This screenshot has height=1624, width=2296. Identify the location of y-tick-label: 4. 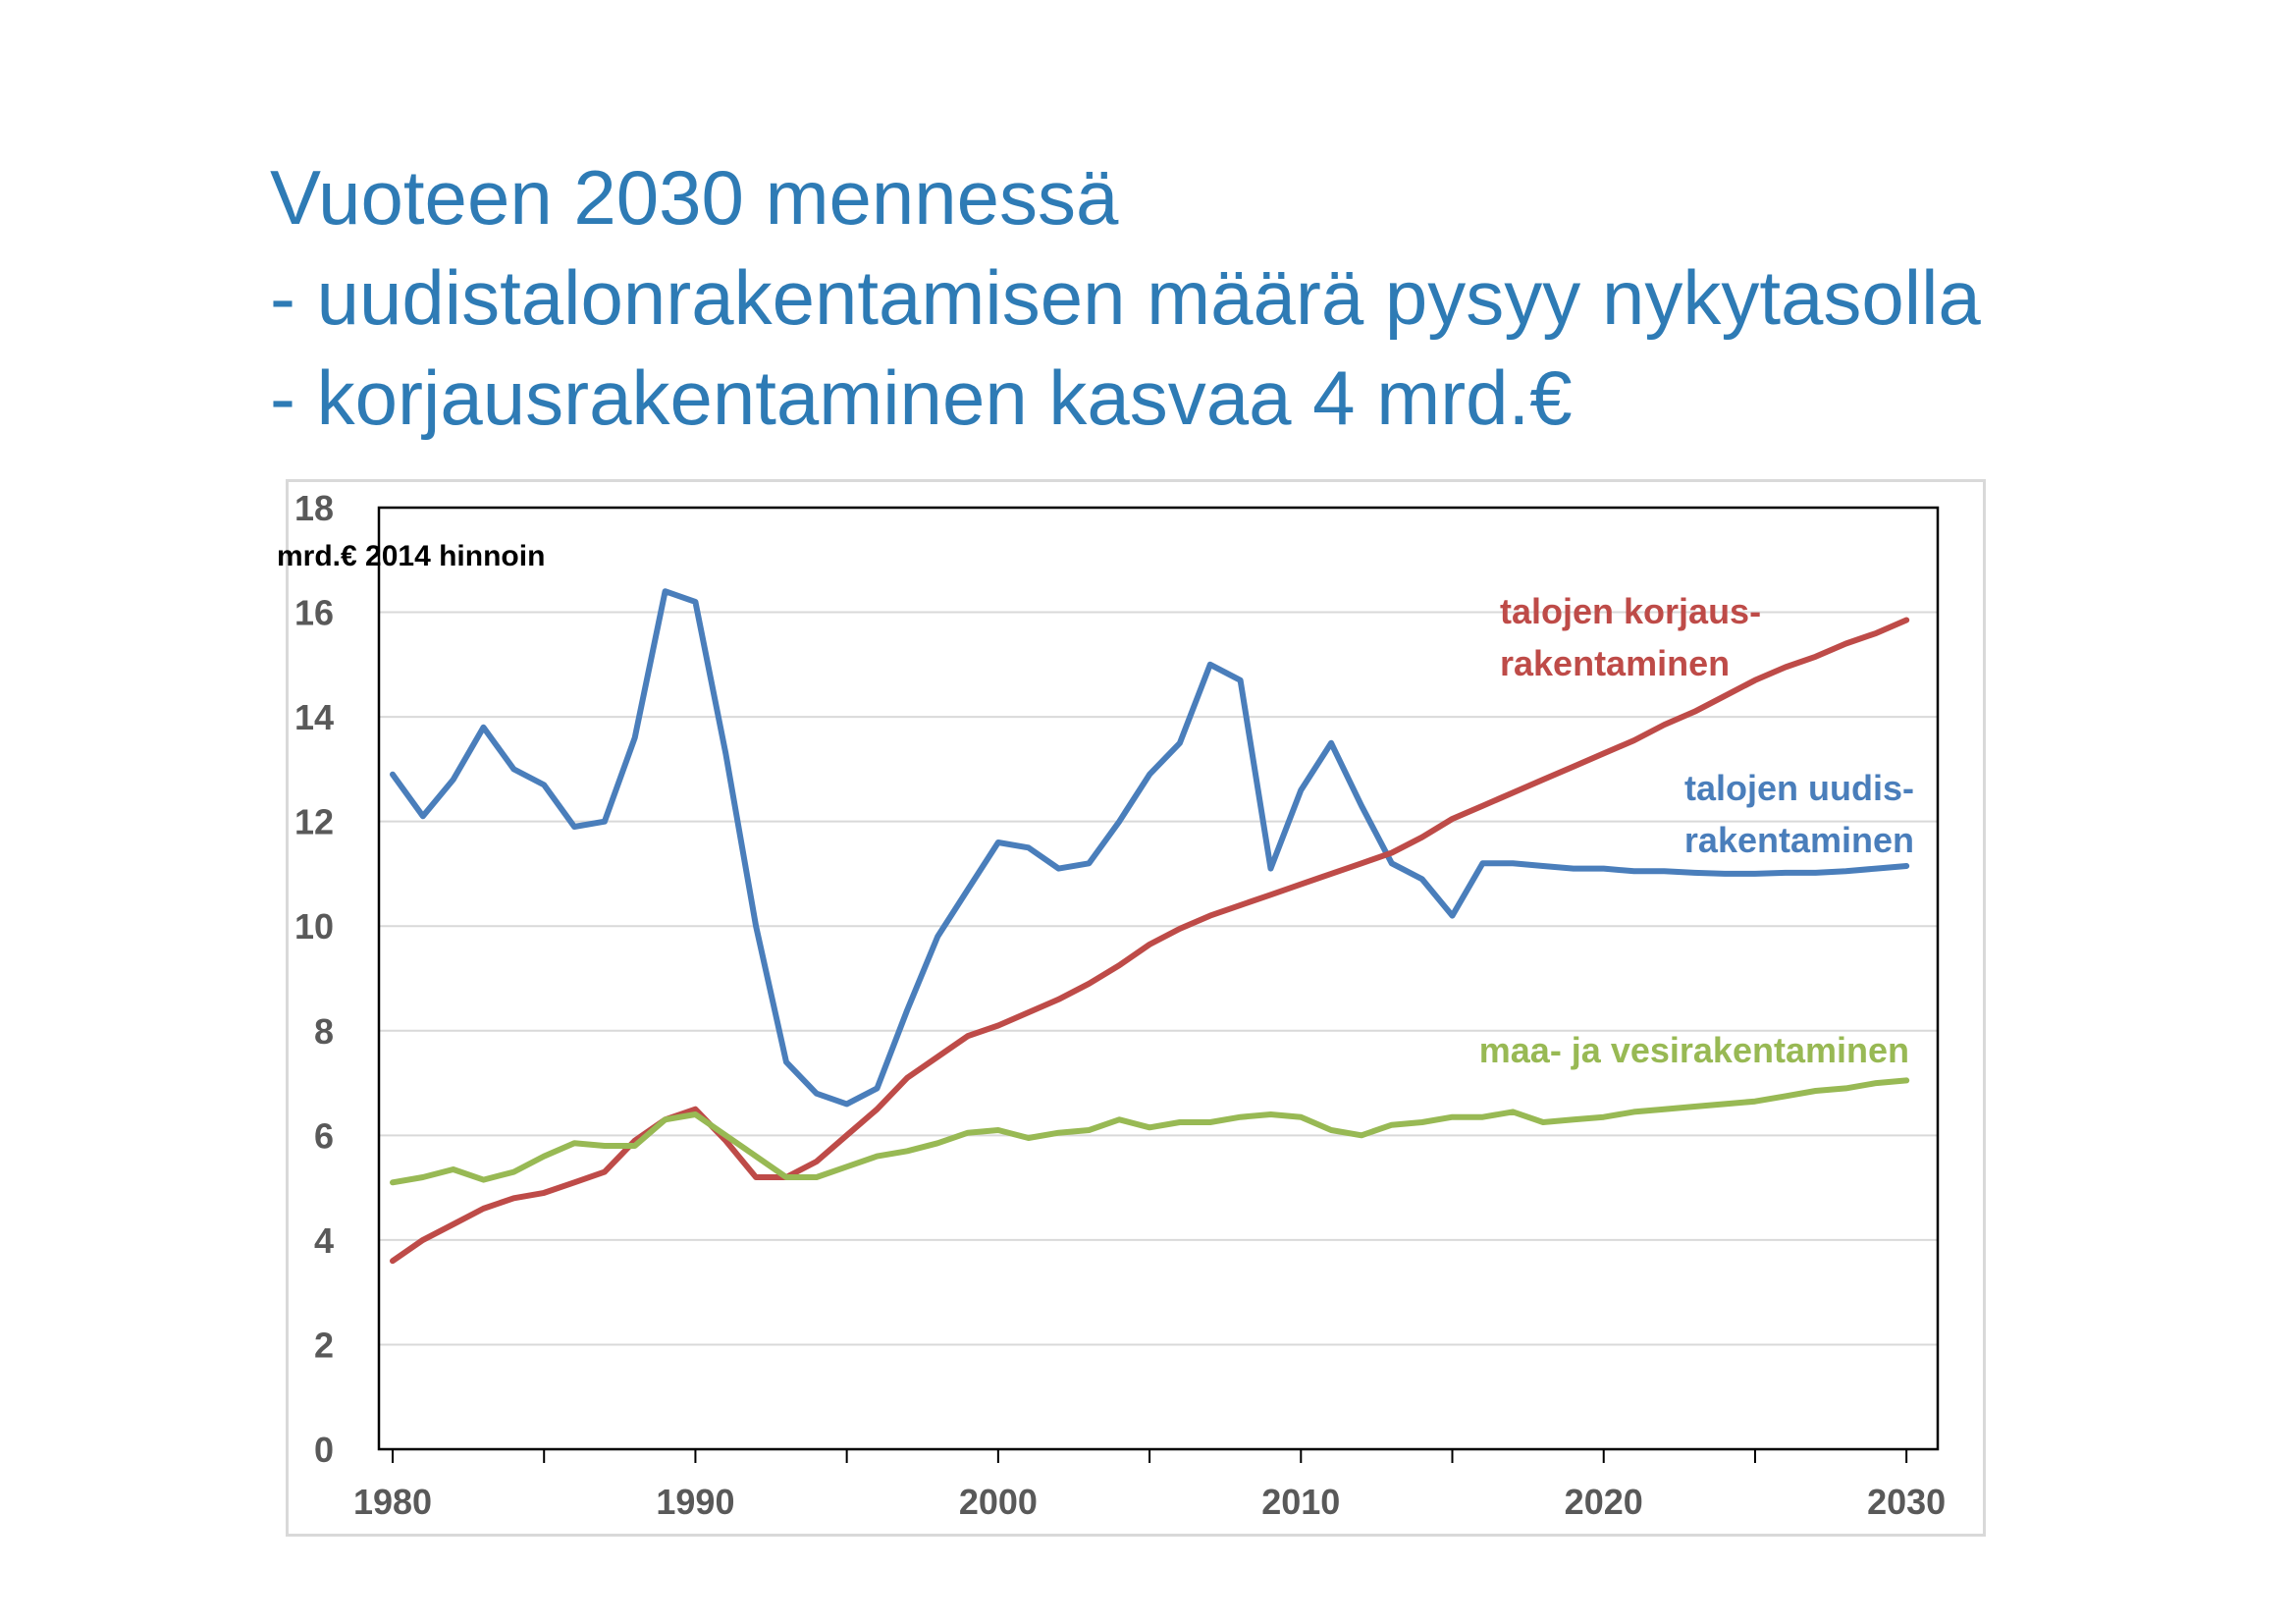
(324, 1240).